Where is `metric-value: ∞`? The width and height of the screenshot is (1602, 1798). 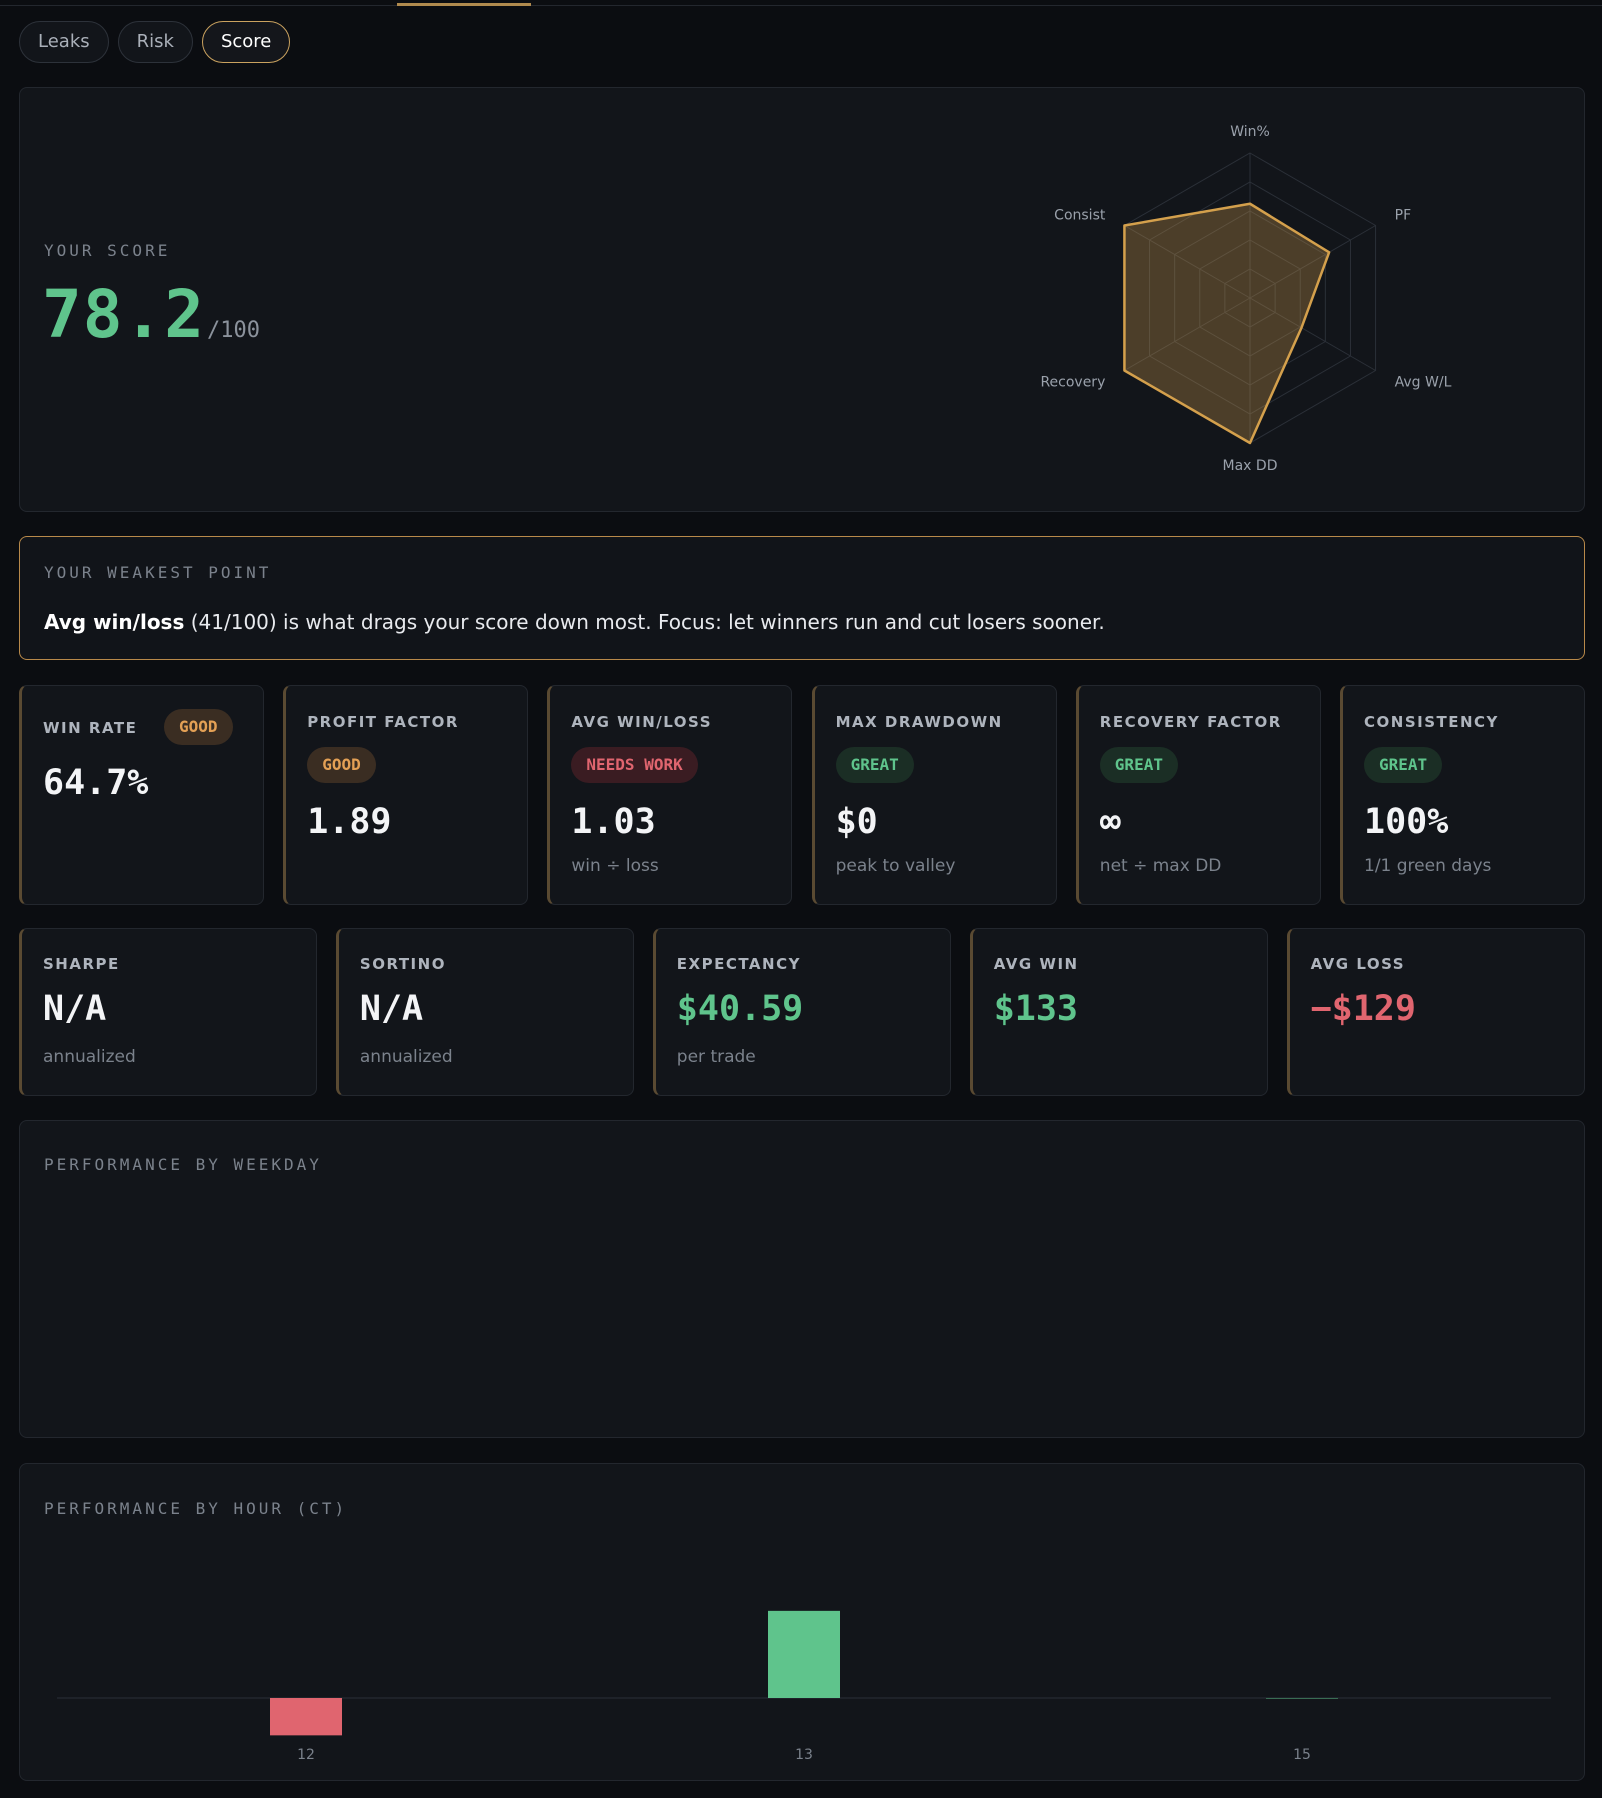
metric-value: ∞ is located at coordinates (1110, 822).